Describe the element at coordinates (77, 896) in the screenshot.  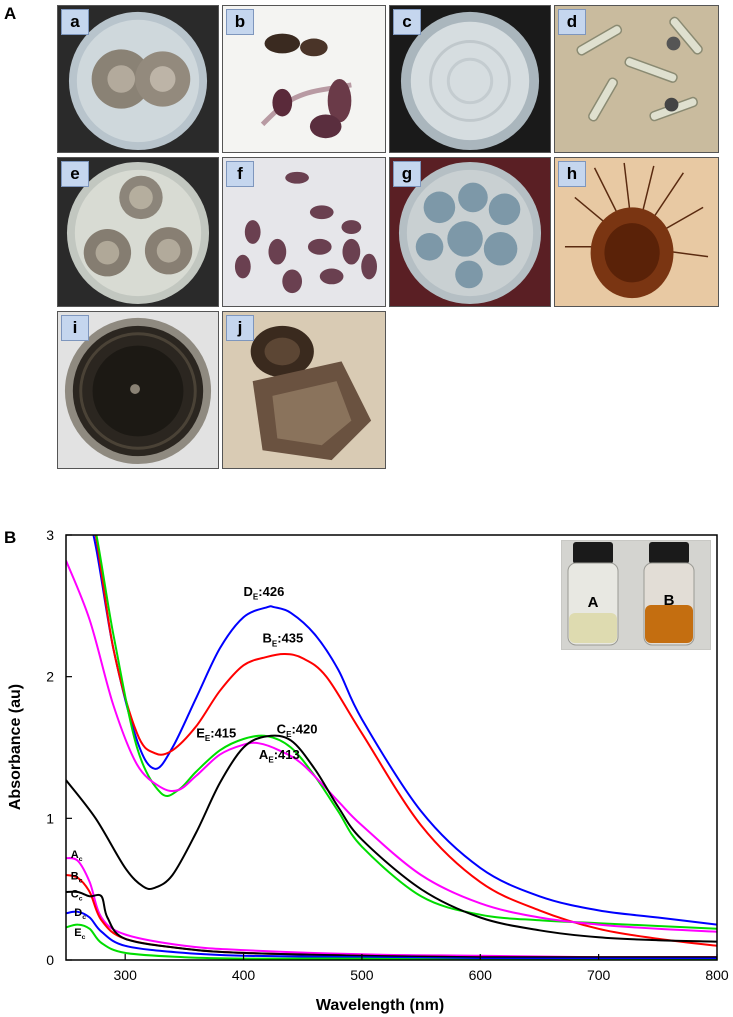
I see `control-label-2: Cc` at that location.